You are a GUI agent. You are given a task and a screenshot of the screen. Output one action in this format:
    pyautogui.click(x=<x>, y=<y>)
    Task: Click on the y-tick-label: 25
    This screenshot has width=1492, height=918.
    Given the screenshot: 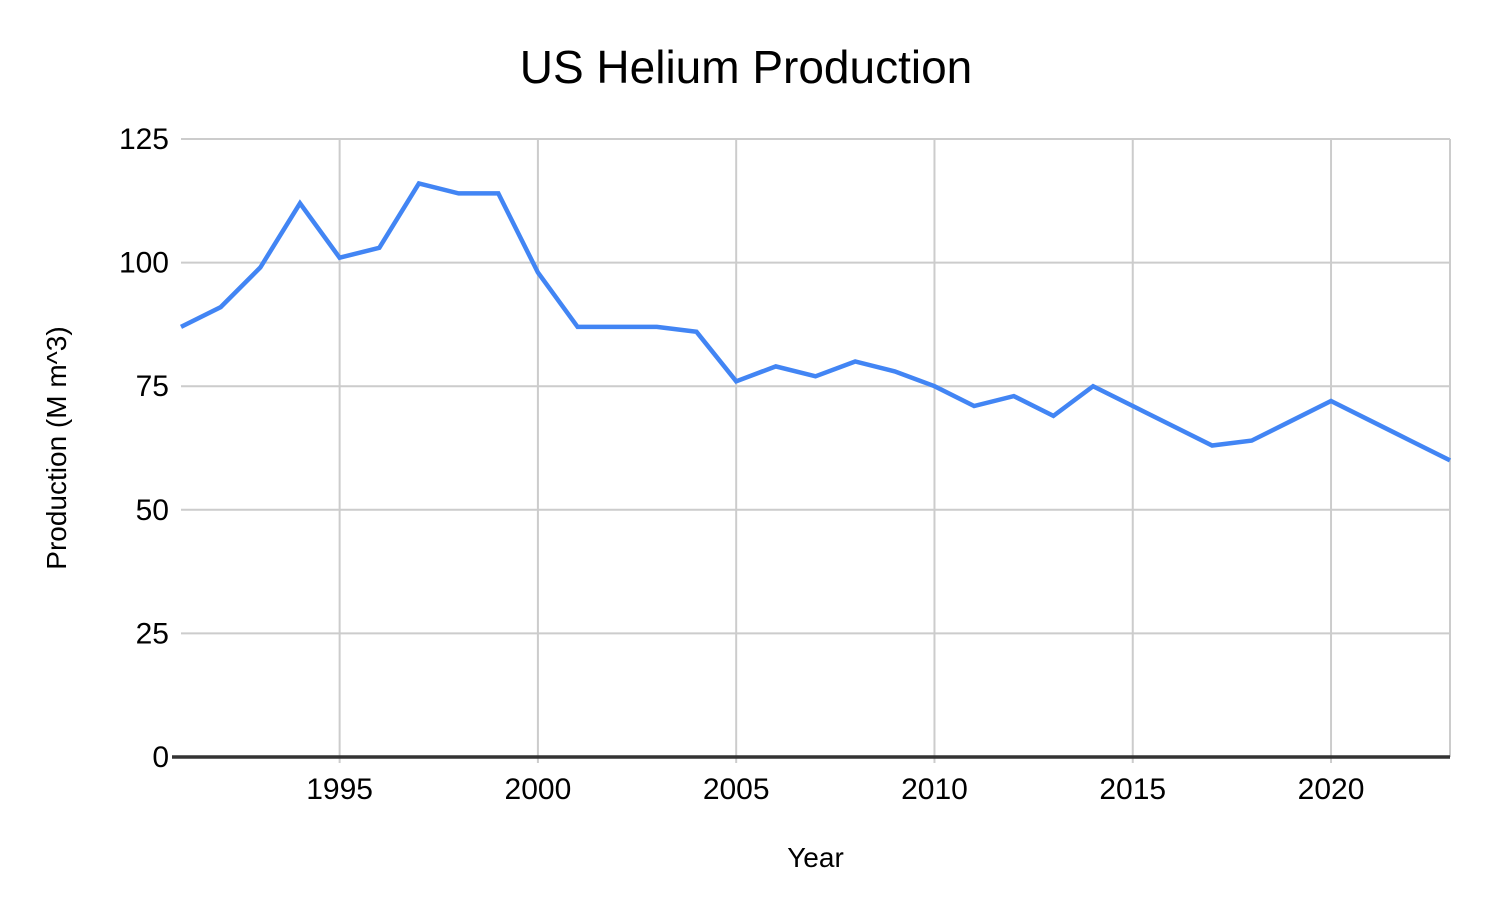 What is the action you would take?
    pyautogui.click(x=152, y=633)
    